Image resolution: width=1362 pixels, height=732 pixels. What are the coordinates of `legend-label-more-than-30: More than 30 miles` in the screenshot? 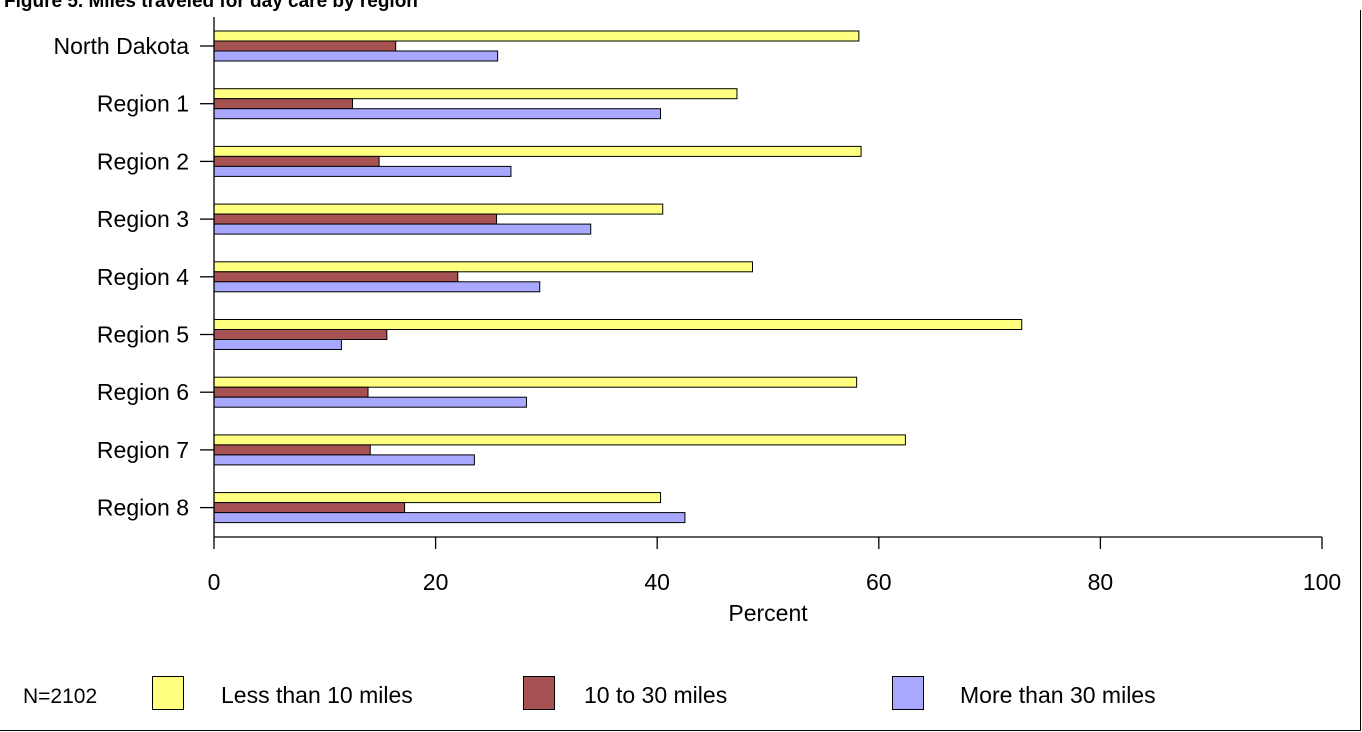 It's located at (1058, 695).